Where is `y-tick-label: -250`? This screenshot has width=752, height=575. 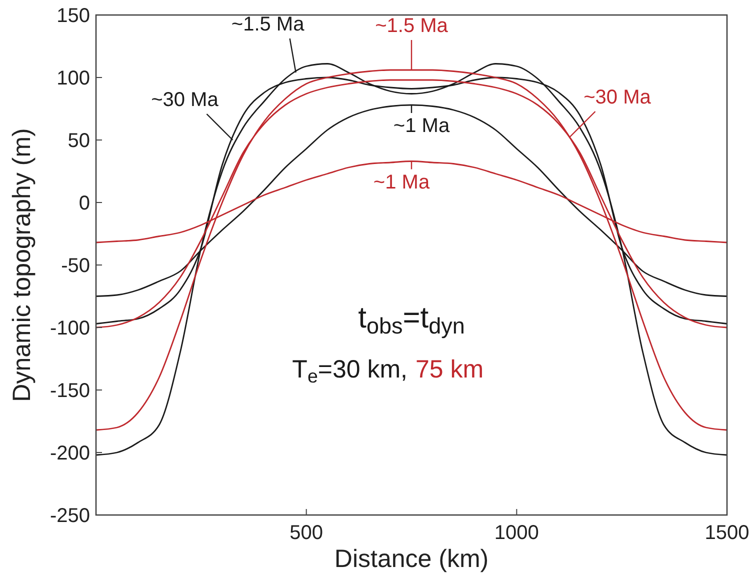 y-tick-label: -250 is located at coordinates (70, 516).